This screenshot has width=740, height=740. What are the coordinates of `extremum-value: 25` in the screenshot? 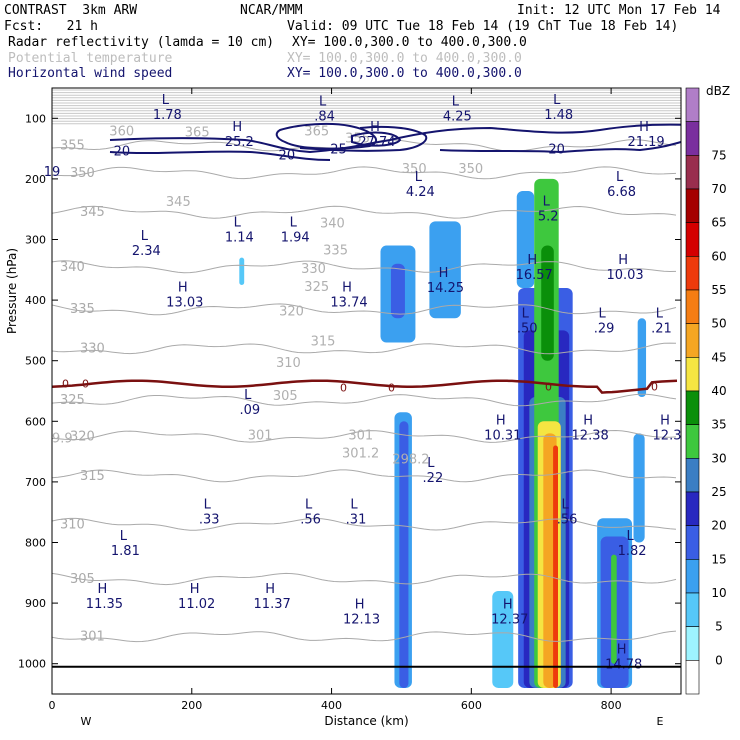 It's located at (338, 150).